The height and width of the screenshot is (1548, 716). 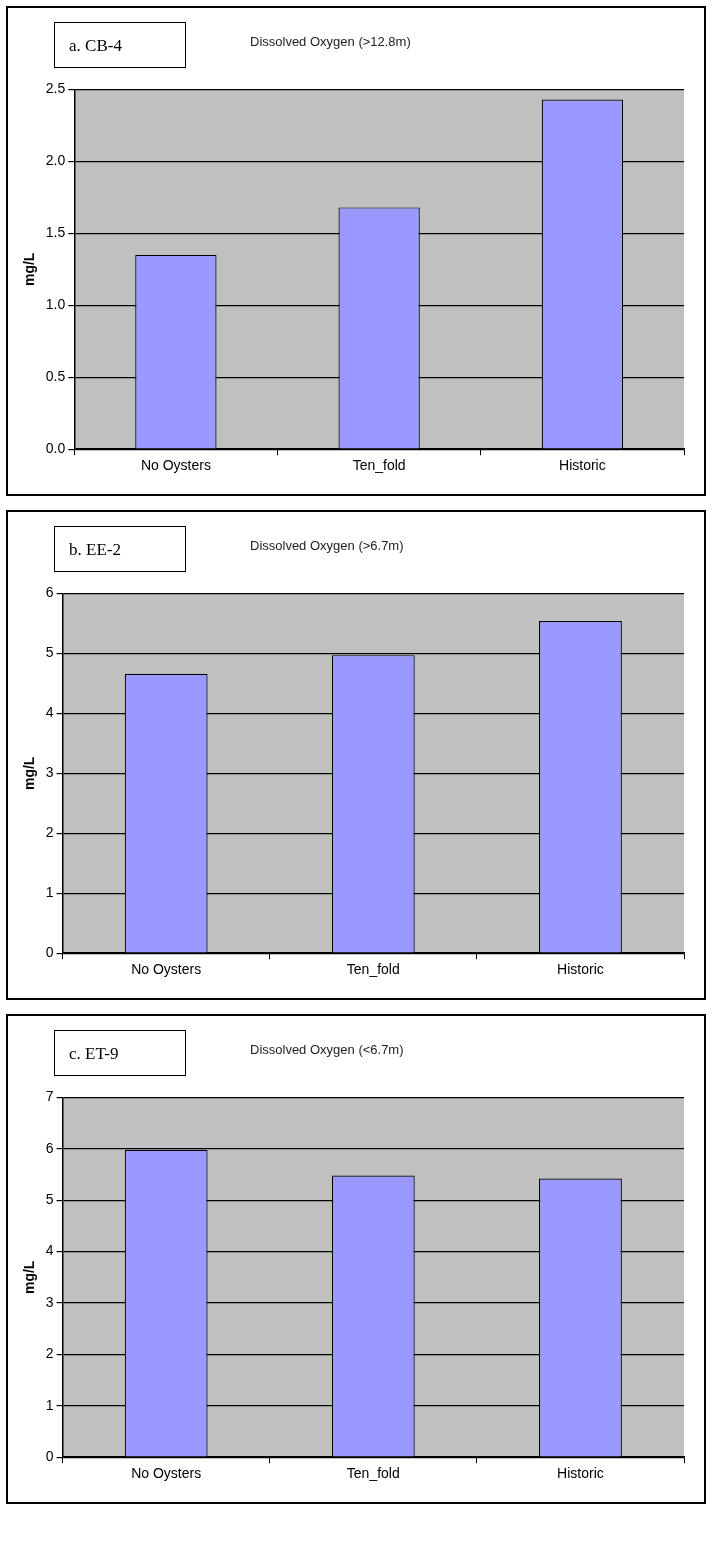 I want to click on y-tick-label: 0.5, so click(x=55, y=376).